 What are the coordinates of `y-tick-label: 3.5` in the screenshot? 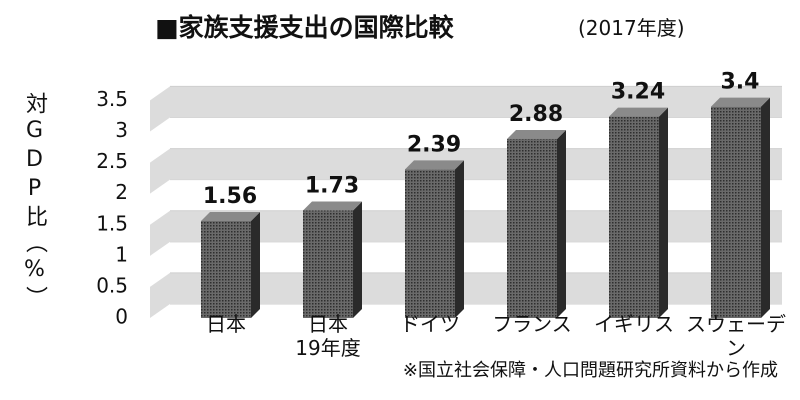 It's located at (112, 99).